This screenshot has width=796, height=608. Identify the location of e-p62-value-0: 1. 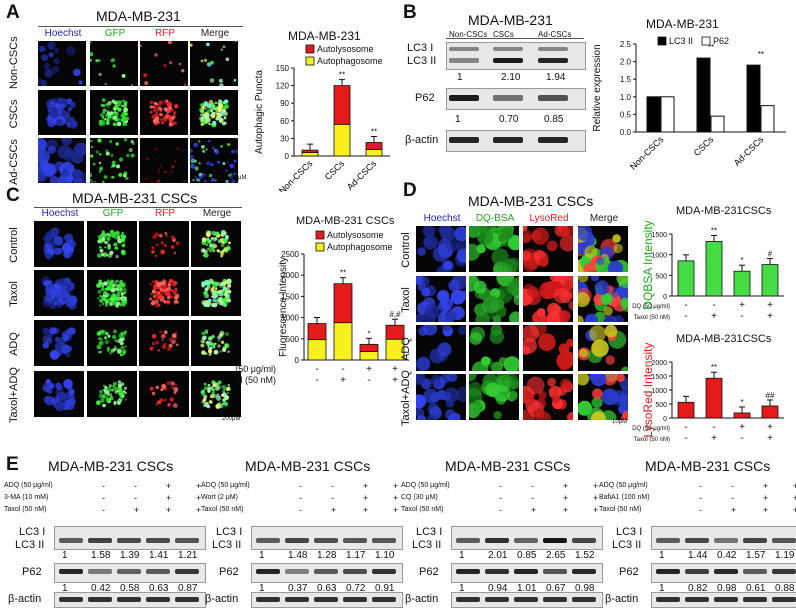
(462, 588).